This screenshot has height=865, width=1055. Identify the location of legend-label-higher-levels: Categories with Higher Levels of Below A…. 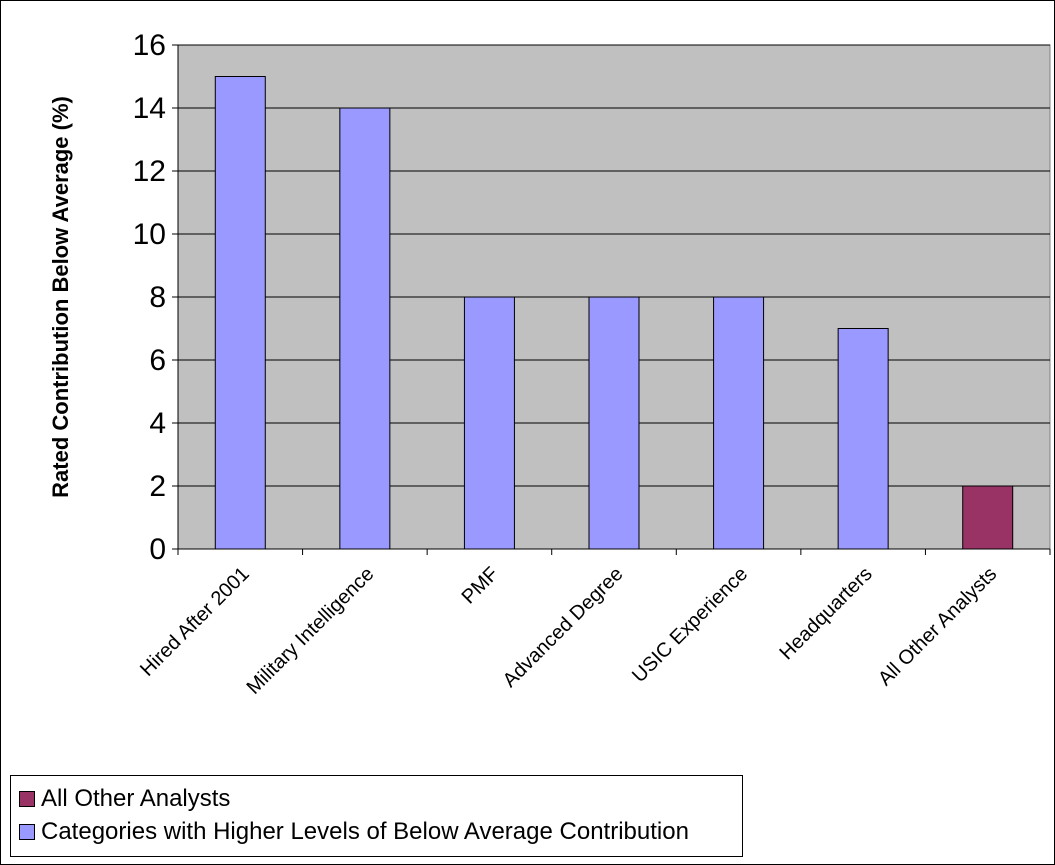
(365, 831).